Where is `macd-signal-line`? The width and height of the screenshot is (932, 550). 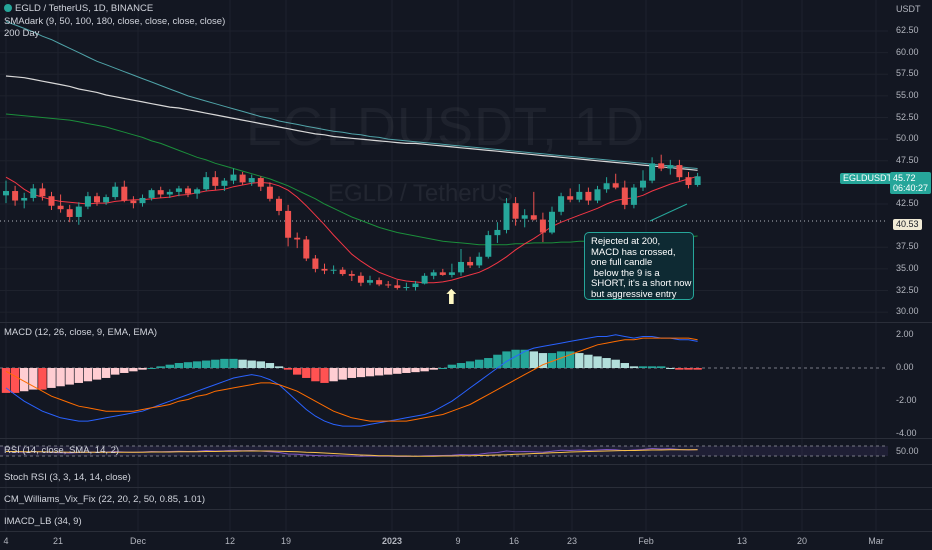 macd-signal-line is located at coordinates (351, 379).